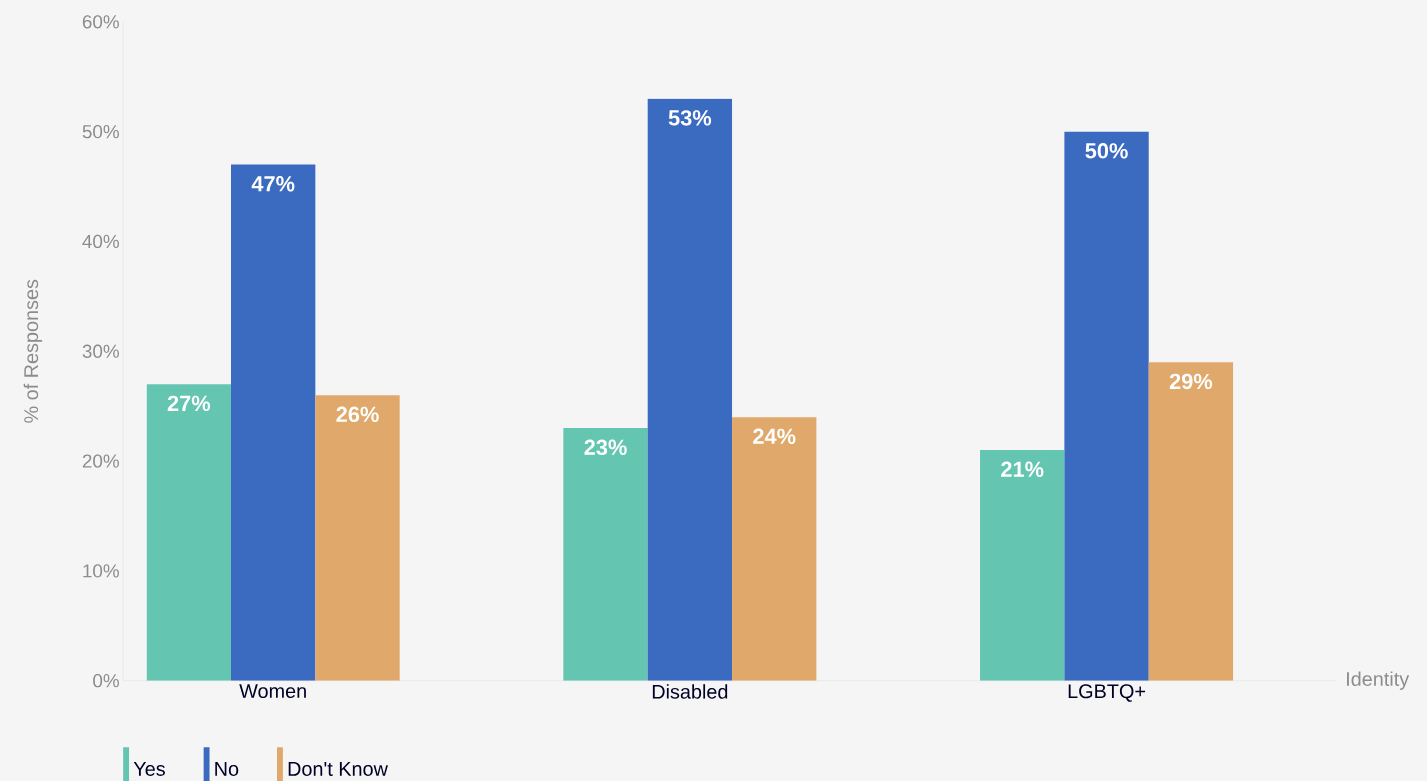 This screenshot has height=781, width=1427. Describe the element at coordinates (605, 447) in the screenshot. I see `data-label: 23%` at that location.